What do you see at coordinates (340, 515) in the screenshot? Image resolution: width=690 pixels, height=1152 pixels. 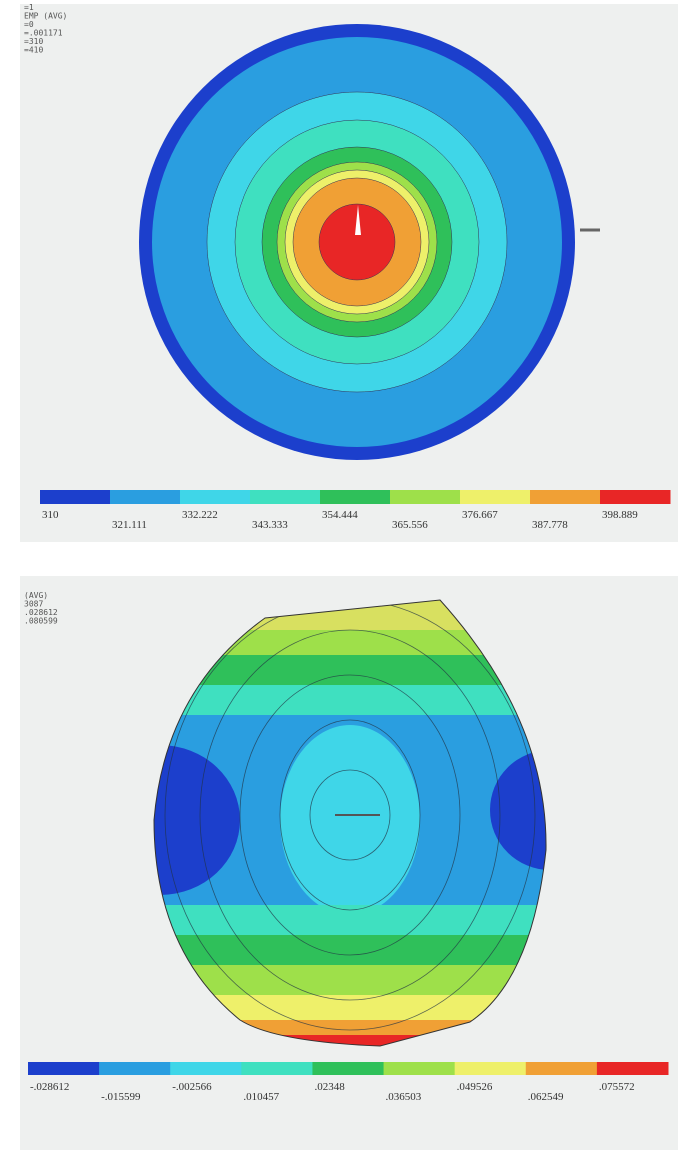 I see `legend-label: 354.444` at bounding box center [340, 515].